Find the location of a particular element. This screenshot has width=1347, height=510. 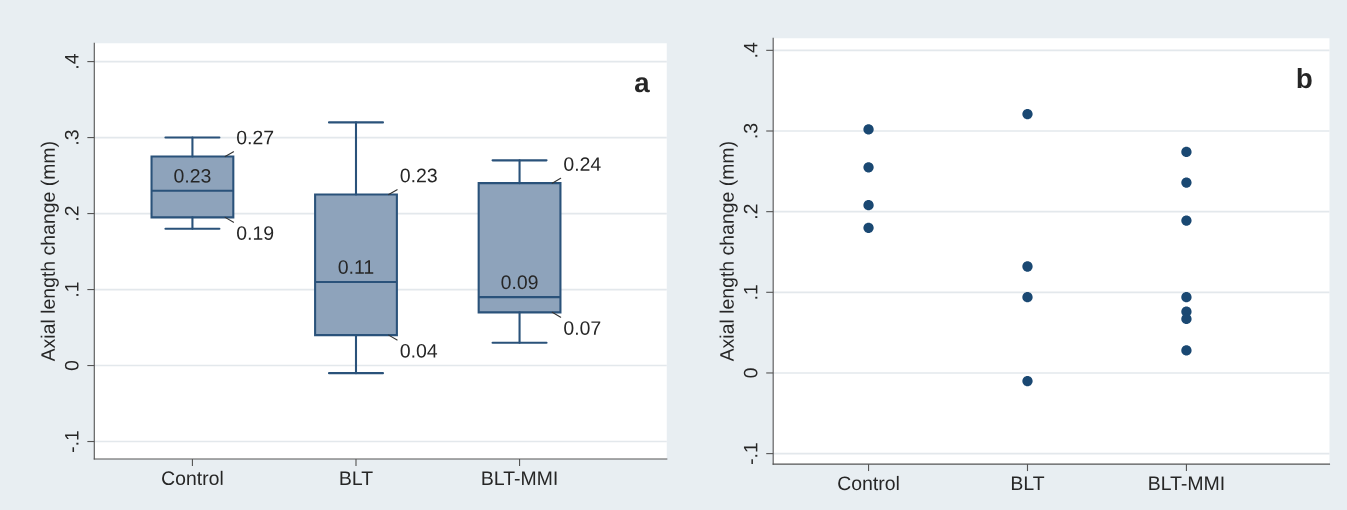

annotation: a is located at coordinates (642, 85).